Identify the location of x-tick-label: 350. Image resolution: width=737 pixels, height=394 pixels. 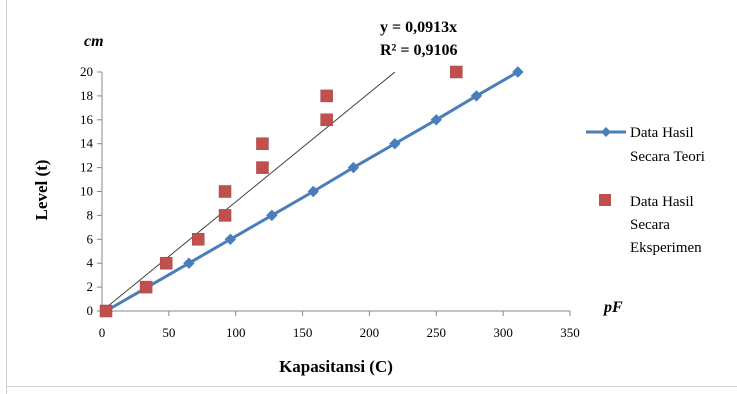
(570, 332).